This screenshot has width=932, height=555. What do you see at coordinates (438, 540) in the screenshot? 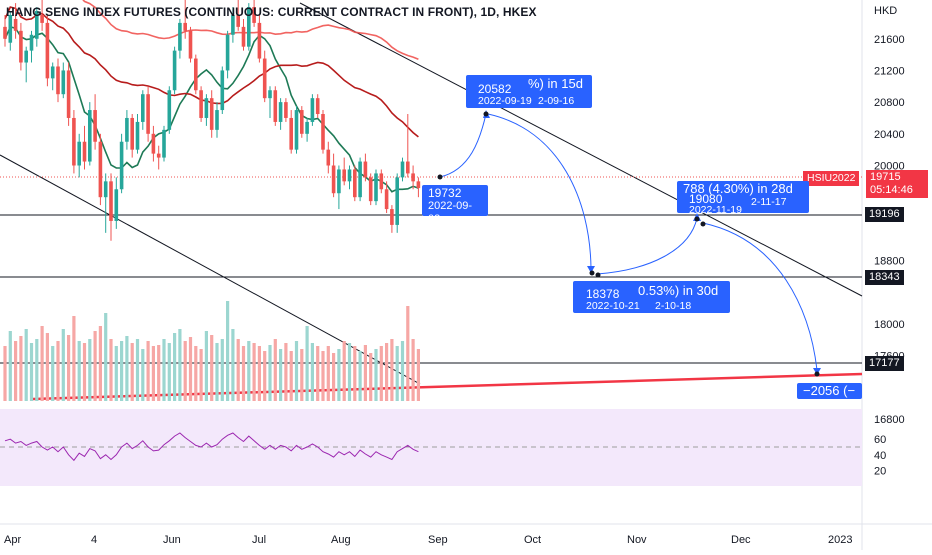
I see `time-tick-label: Sep` at bounding box center [438, 540].